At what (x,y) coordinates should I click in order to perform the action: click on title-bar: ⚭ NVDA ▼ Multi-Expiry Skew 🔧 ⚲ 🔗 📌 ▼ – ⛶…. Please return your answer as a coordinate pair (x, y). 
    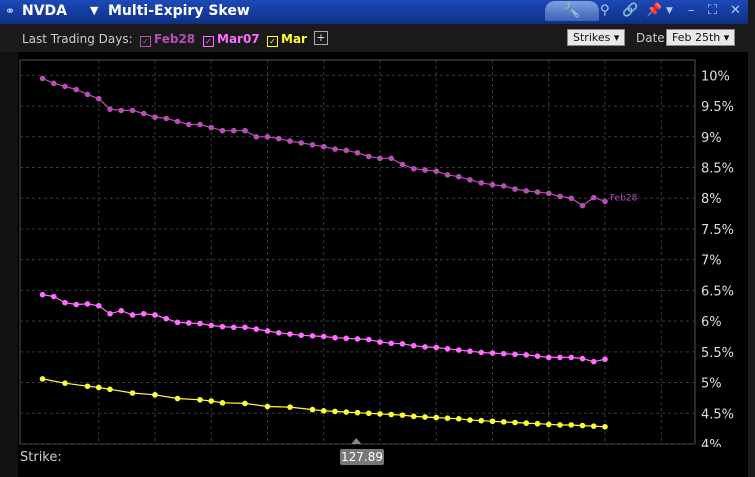
    Looking at the image, I should click on (377, 12).